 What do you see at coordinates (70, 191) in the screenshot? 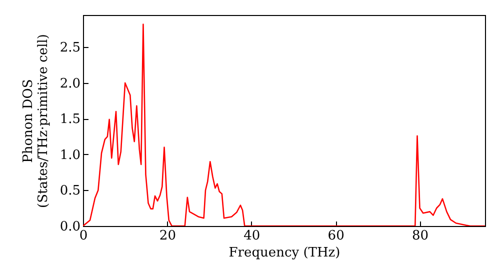
I see `y-tick-label: 0.5` at bounding box center [70, 191].